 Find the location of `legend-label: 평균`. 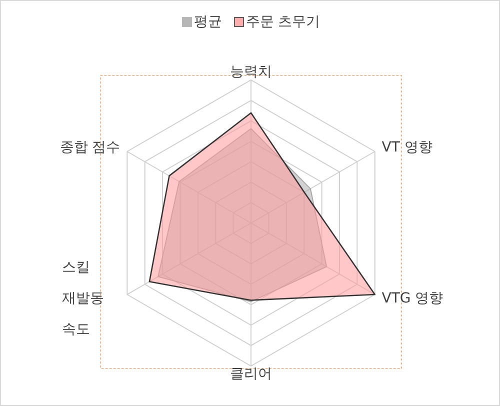

legend-label: 평균 is located at coordinates (208, 22).